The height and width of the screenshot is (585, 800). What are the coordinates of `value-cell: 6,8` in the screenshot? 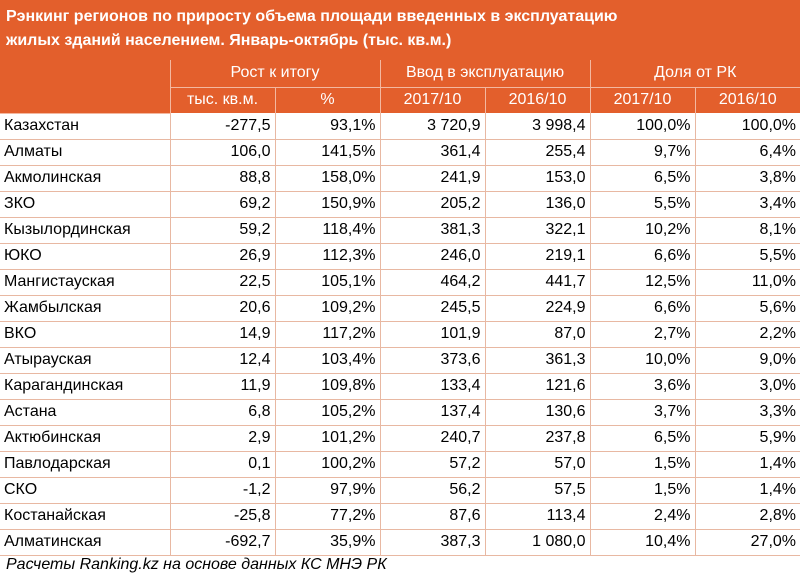 It's located at (223, 412).